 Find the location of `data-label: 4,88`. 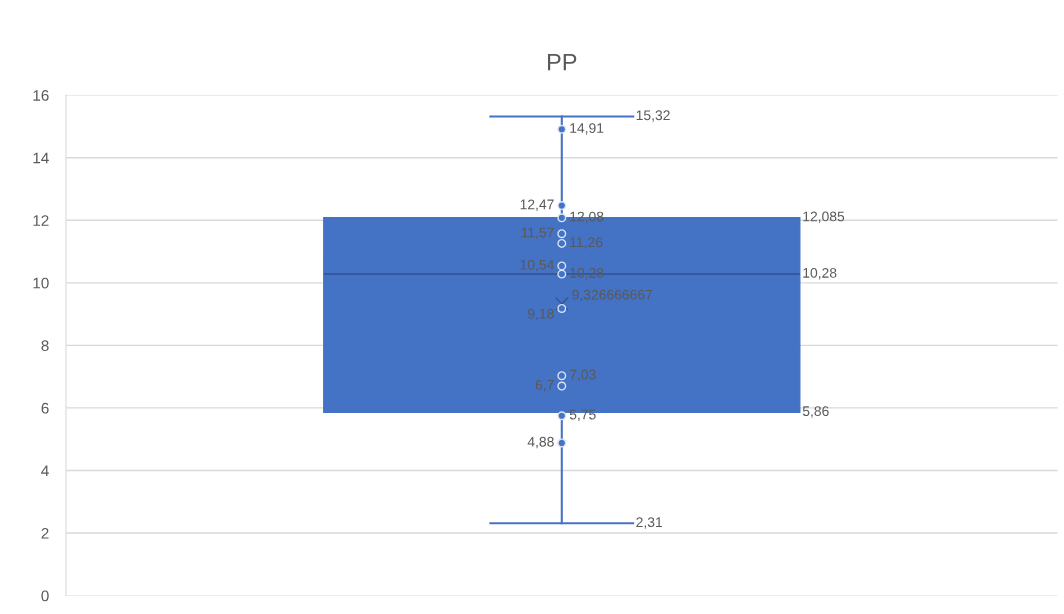

data-label: 4,88 is located at coordinates (540, 442).